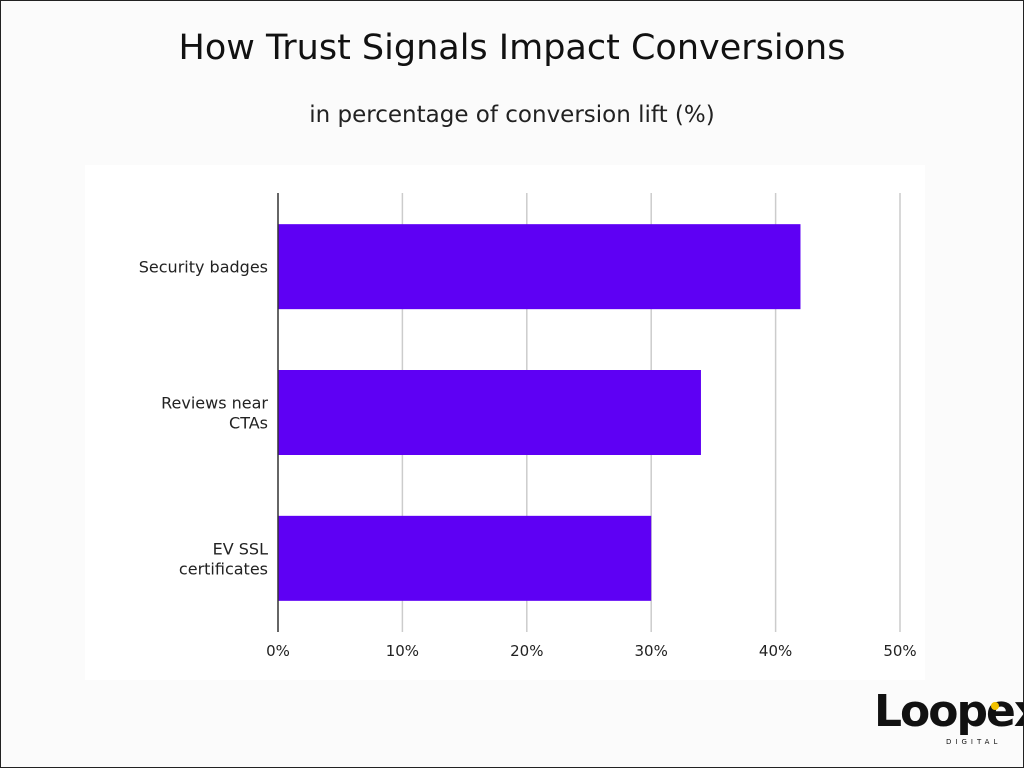 The height and width of the screenshot is (768, 1024). Describe the element at coordinates (248, 423) in the screenshot. I see `category-label-1-line-1: CTAs` at that location.